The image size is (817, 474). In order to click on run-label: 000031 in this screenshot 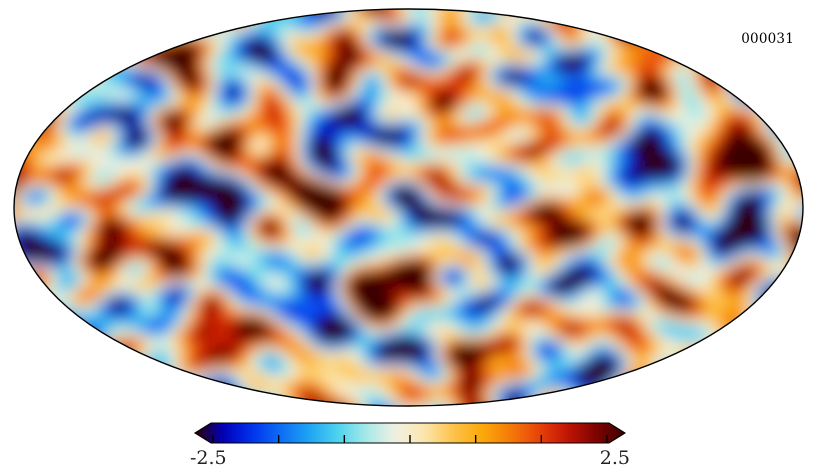, I will do `click(767, 39)`.